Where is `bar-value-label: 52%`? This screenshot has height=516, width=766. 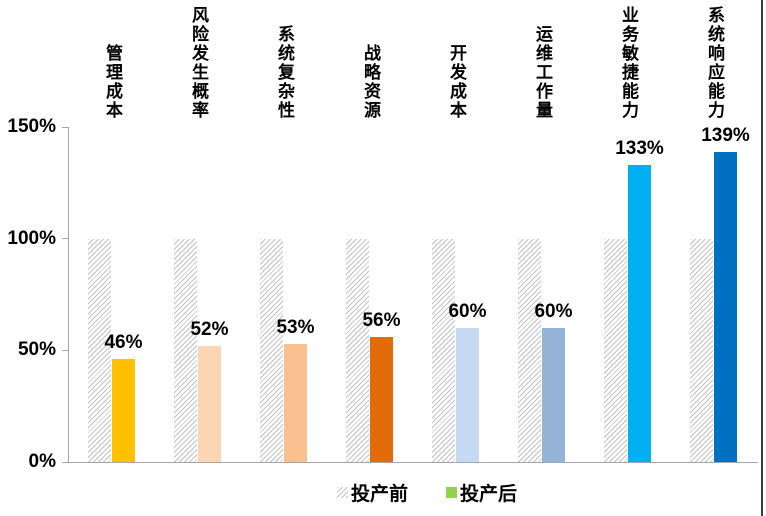
bar-value-label: 52% is located at coordinates (209, 329).